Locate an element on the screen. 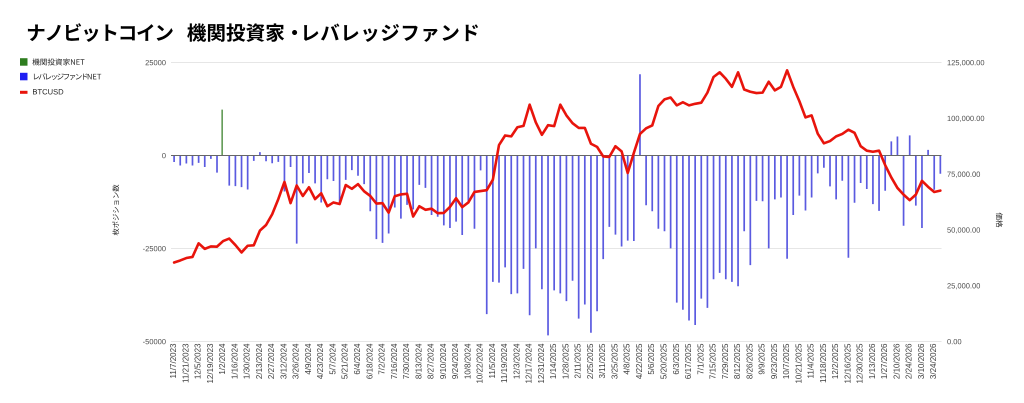 The image size is (1024, 403). svg-text: 12/2/2025 is located at coordinates (835, 361).